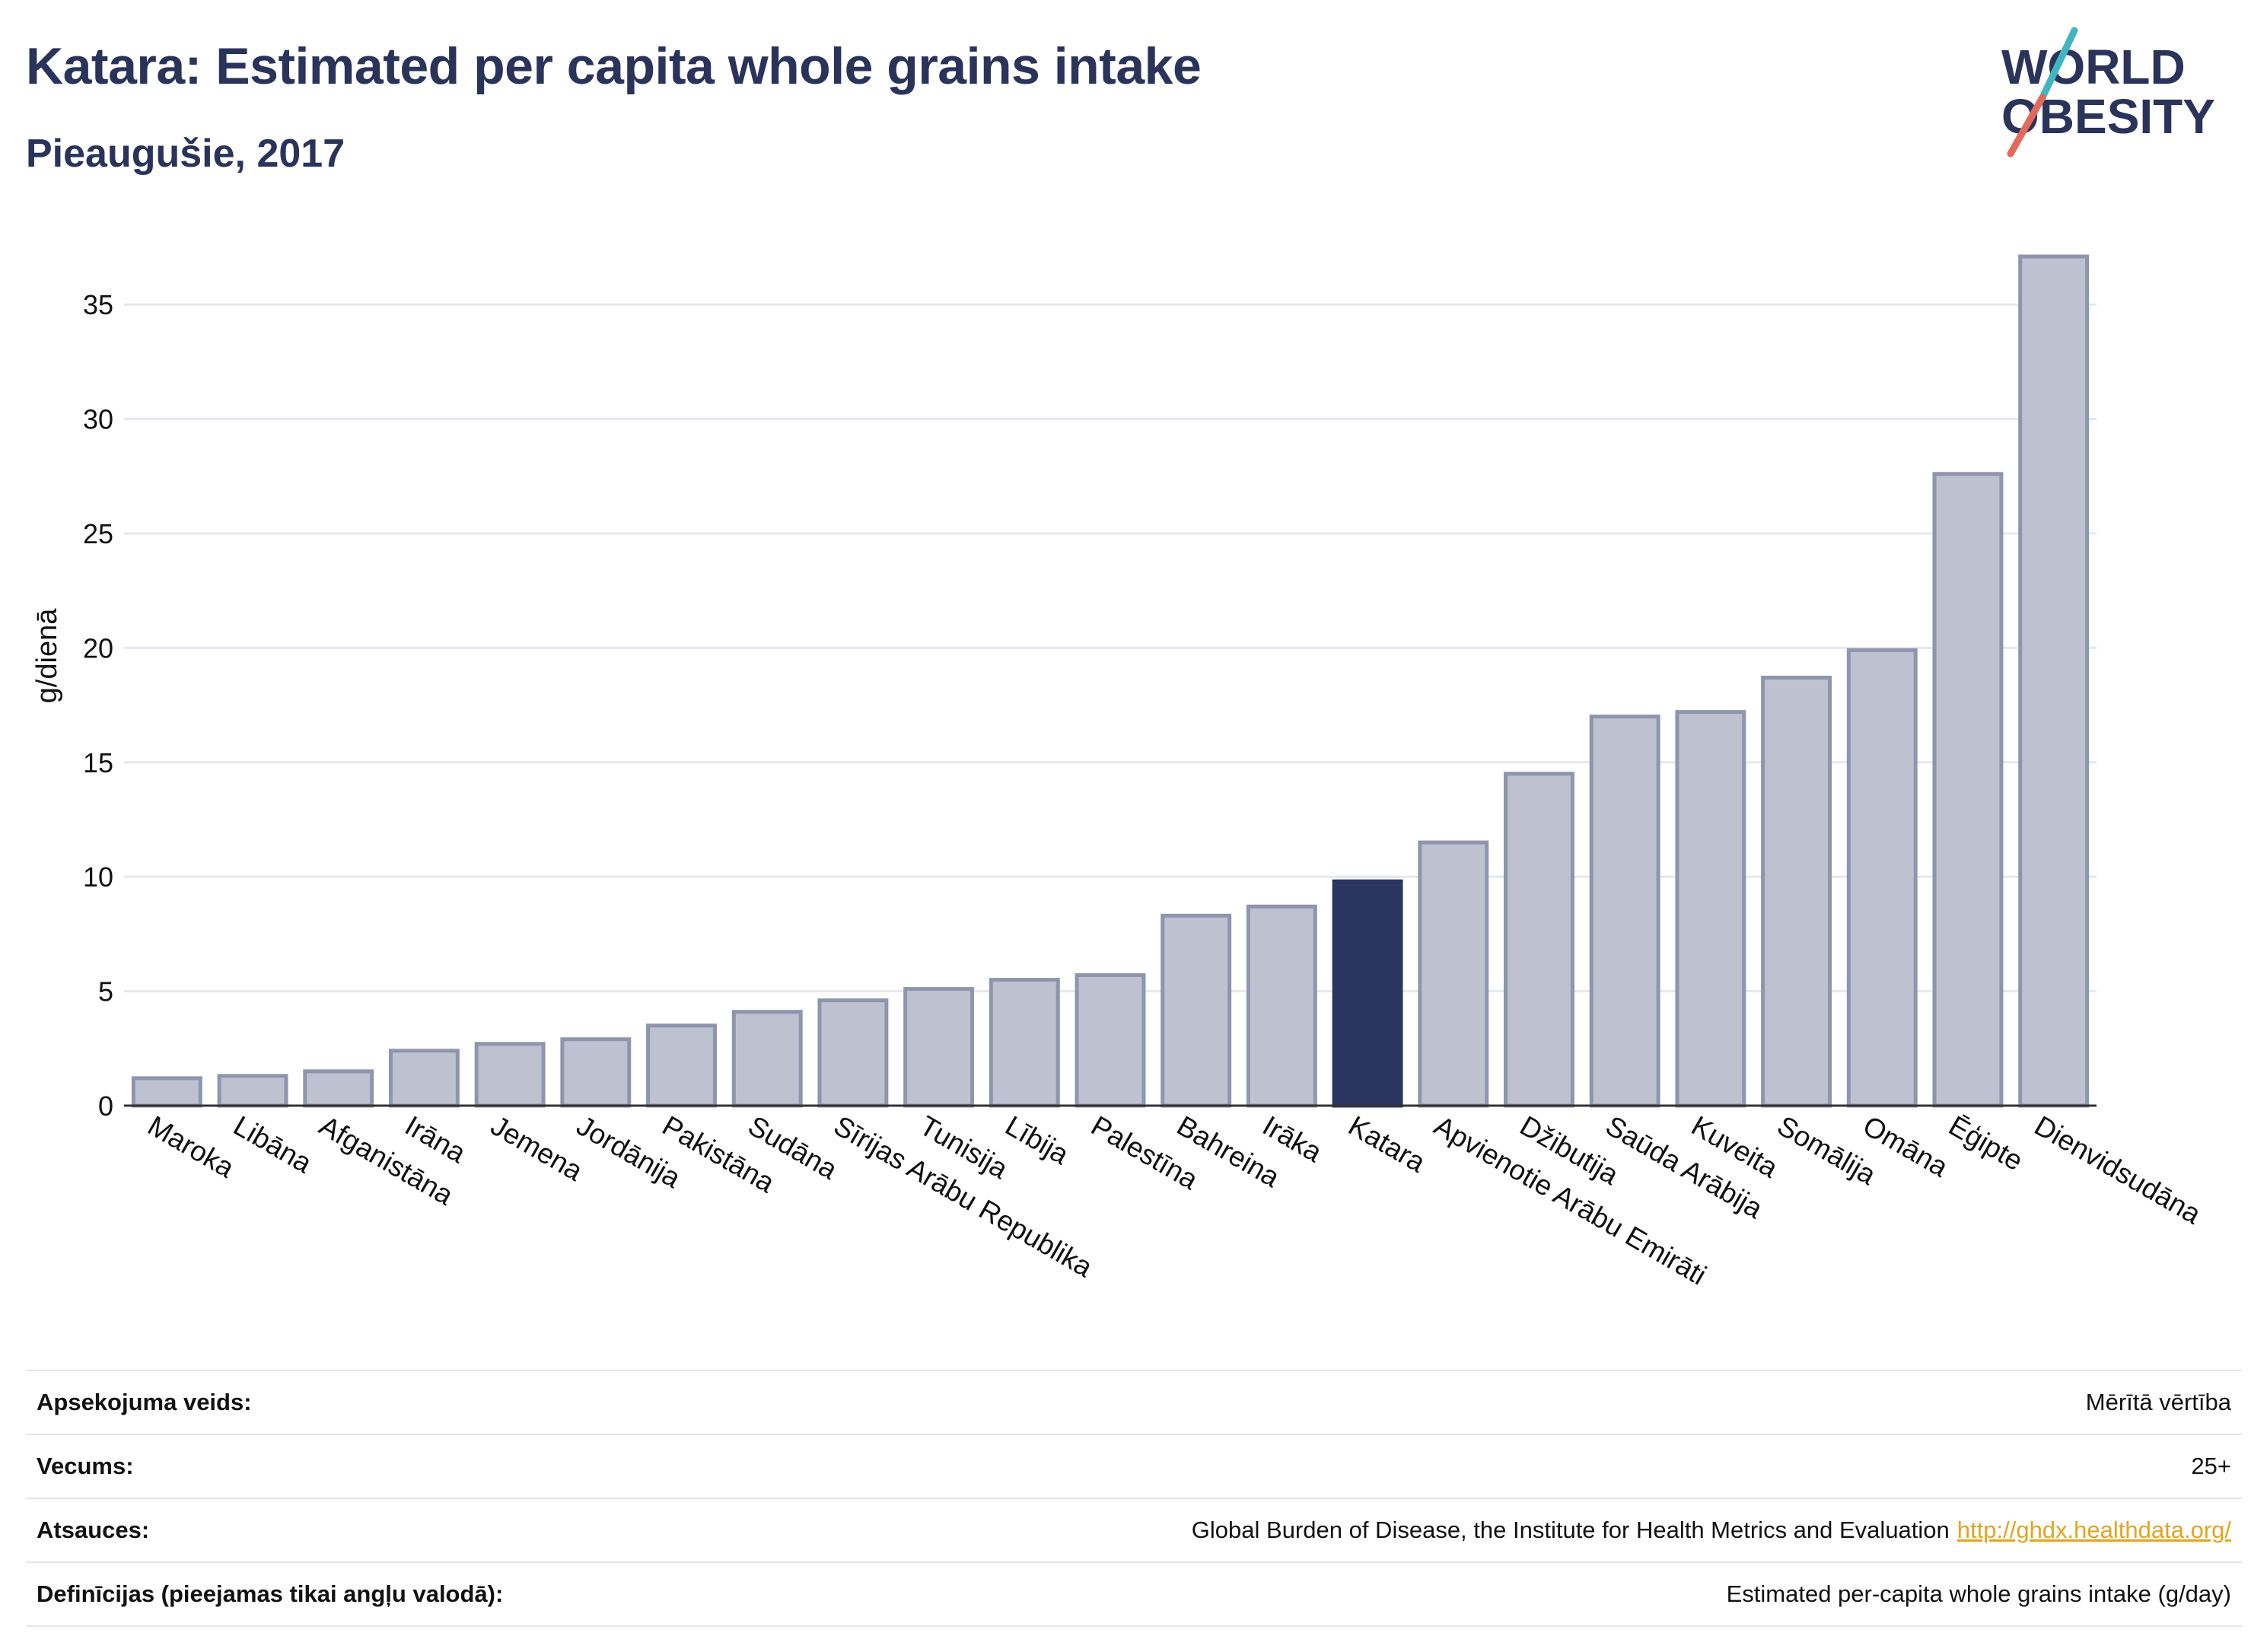 Image resolution: width=2251 pixels, height=1652 pixels. I want to click on meta-label: Vecums:, so click(85, 1466).